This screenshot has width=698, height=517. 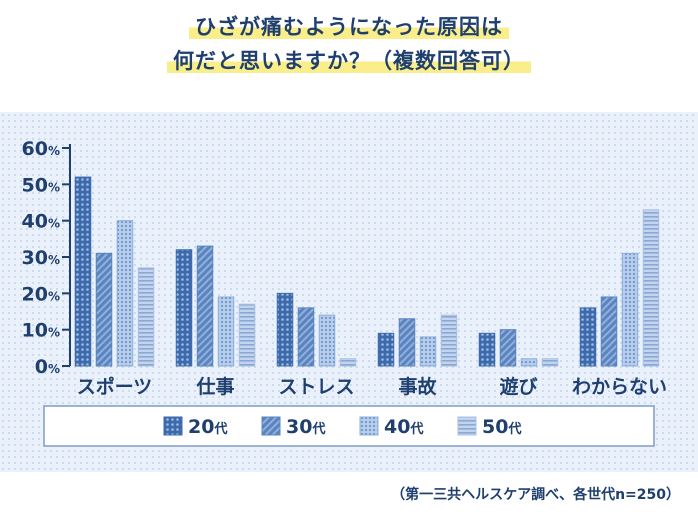 What do you see at coordinates (349, 61) in the screenshot?
I see `title-line-2: 何だと思いますか？（複数回答可）` at bounding box center [349, 61].